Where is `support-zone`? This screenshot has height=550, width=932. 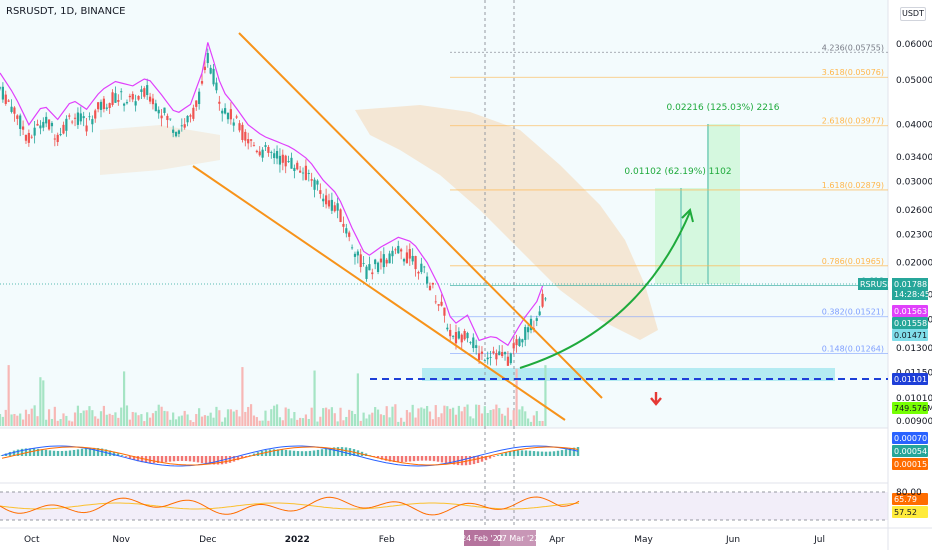
support-zone is located at coordinates (628, 374).